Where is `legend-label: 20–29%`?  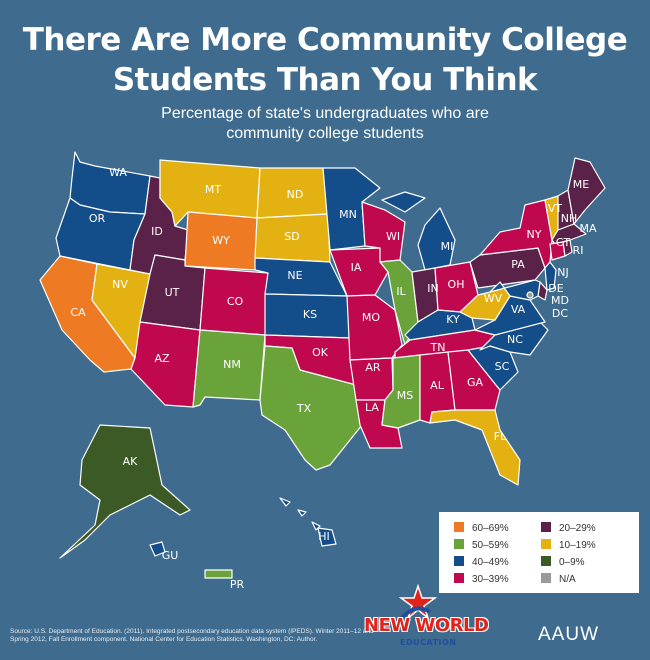 legend-label: 20–29% is located at coordinates (577, 528).